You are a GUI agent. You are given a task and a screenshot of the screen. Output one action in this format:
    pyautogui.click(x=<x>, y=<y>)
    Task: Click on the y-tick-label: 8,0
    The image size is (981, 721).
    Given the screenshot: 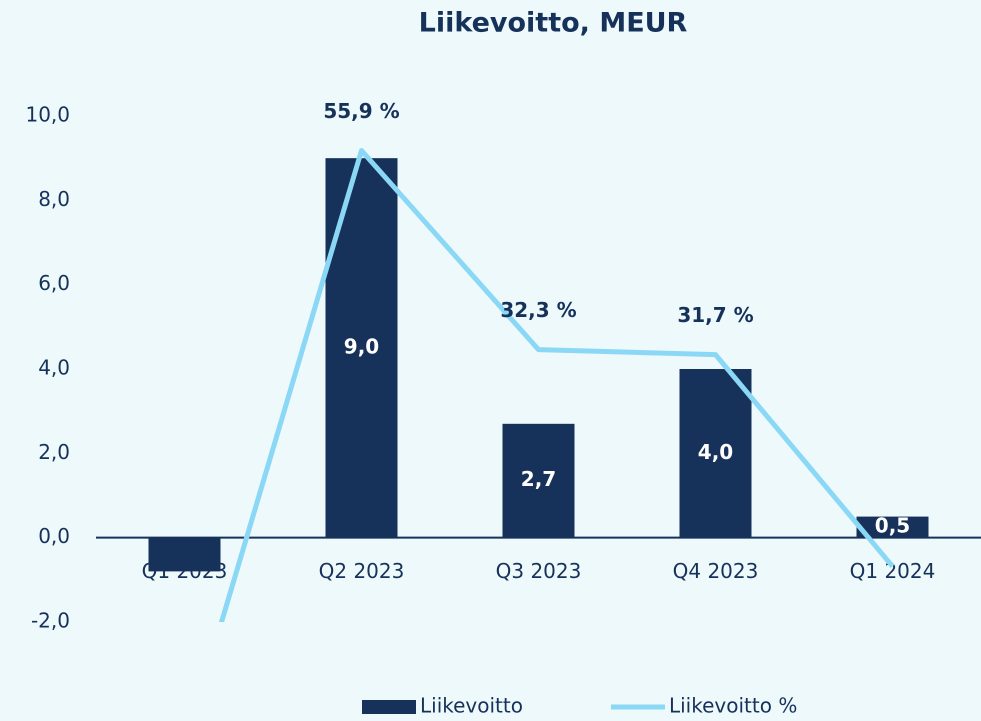 What is the action you would take?
    pyautogui.click(x=54, y=199)
    